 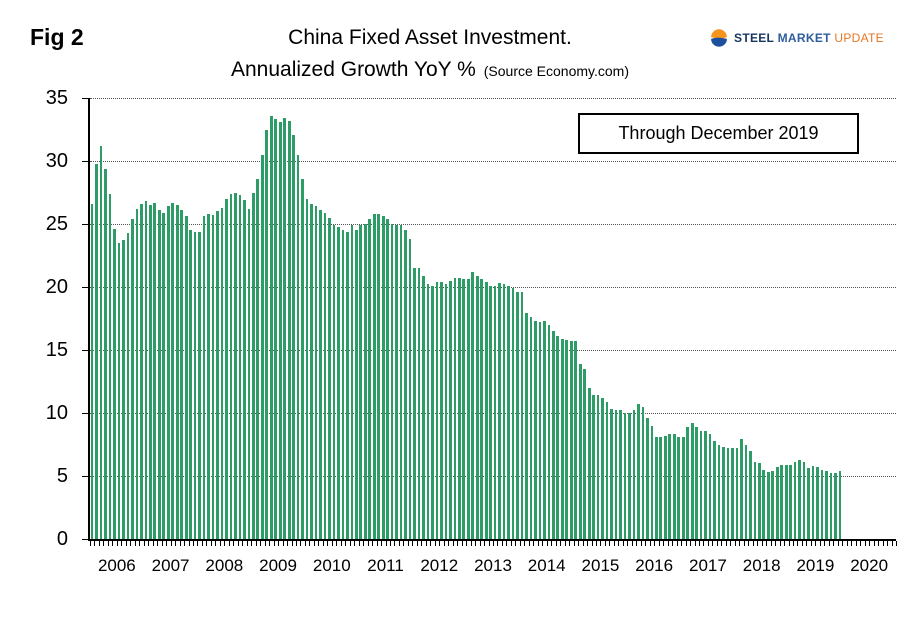 What do you see at coordinates (493, 565) in the screenshot?
I see `x-year-label: 2013` at bounding box center [493, 565].